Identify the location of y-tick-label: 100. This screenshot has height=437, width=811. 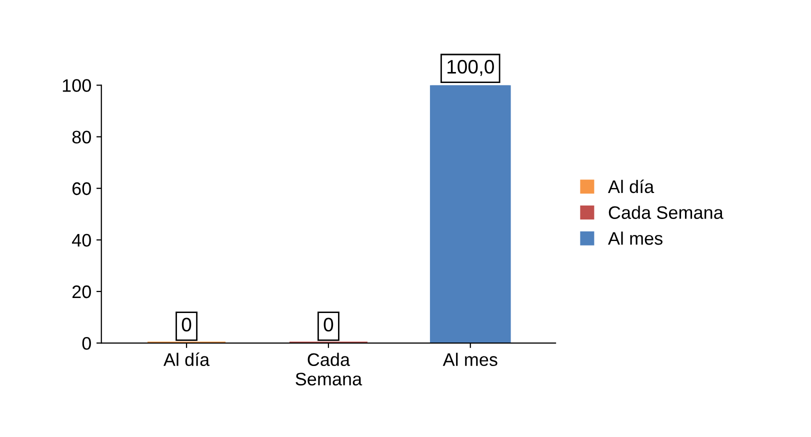
(76, 85).